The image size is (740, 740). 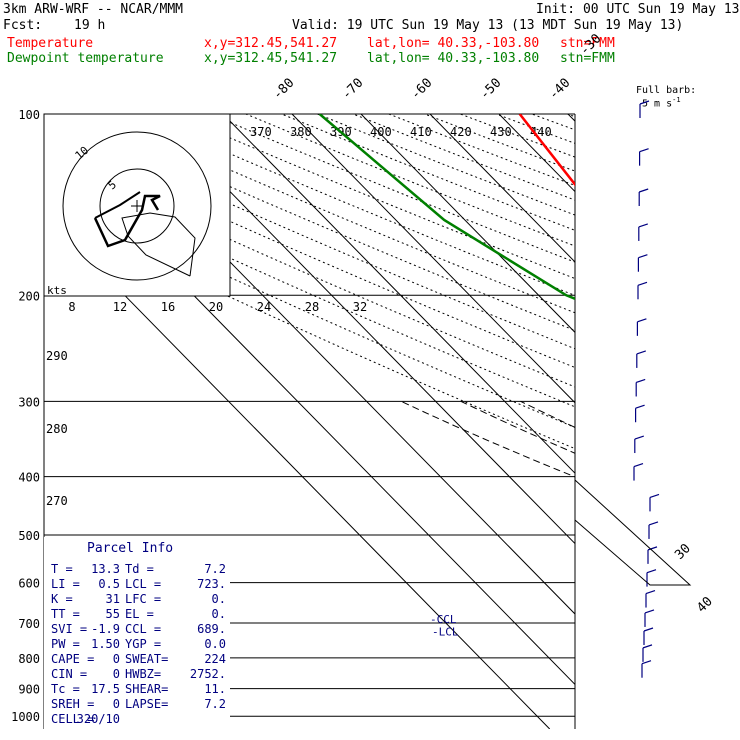 What do you see at coordinates (62, 569) in the screenshot?
I see `parcel-row-label: T =` at bounding box center [62, 569].